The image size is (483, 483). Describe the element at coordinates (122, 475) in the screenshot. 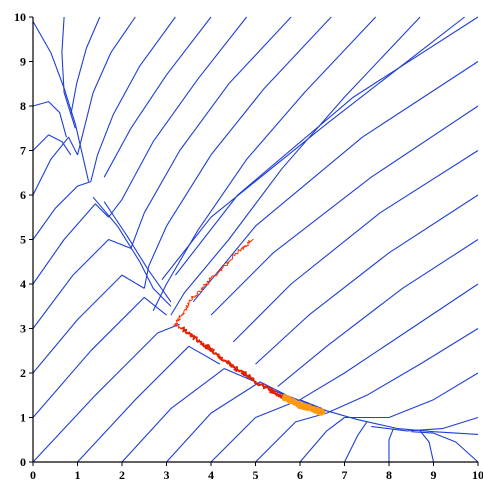

I see `x-tick-label: 2` at that location.